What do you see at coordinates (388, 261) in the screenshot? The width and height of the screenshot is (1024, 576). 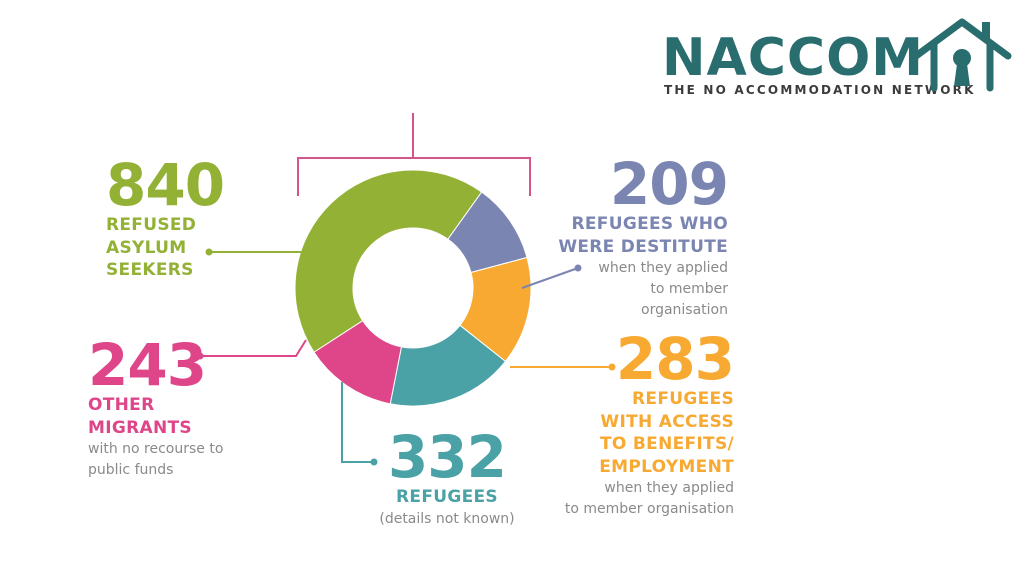 I see `donut-slice-refused-asylum-seekers` at bounding box center [388, 261].